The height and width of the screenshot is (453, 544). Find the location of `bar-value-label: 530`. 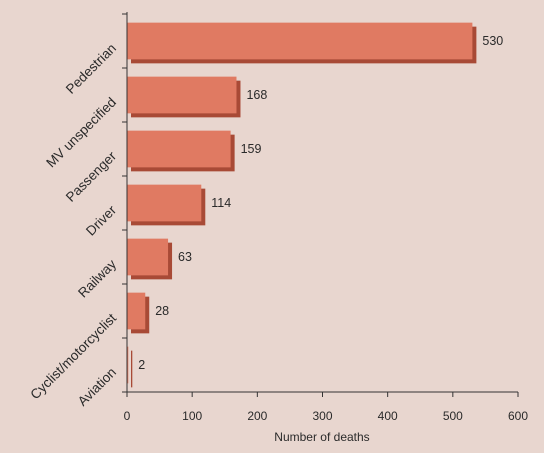

bar-value-label: 530 is located at coordinates (492, 41).